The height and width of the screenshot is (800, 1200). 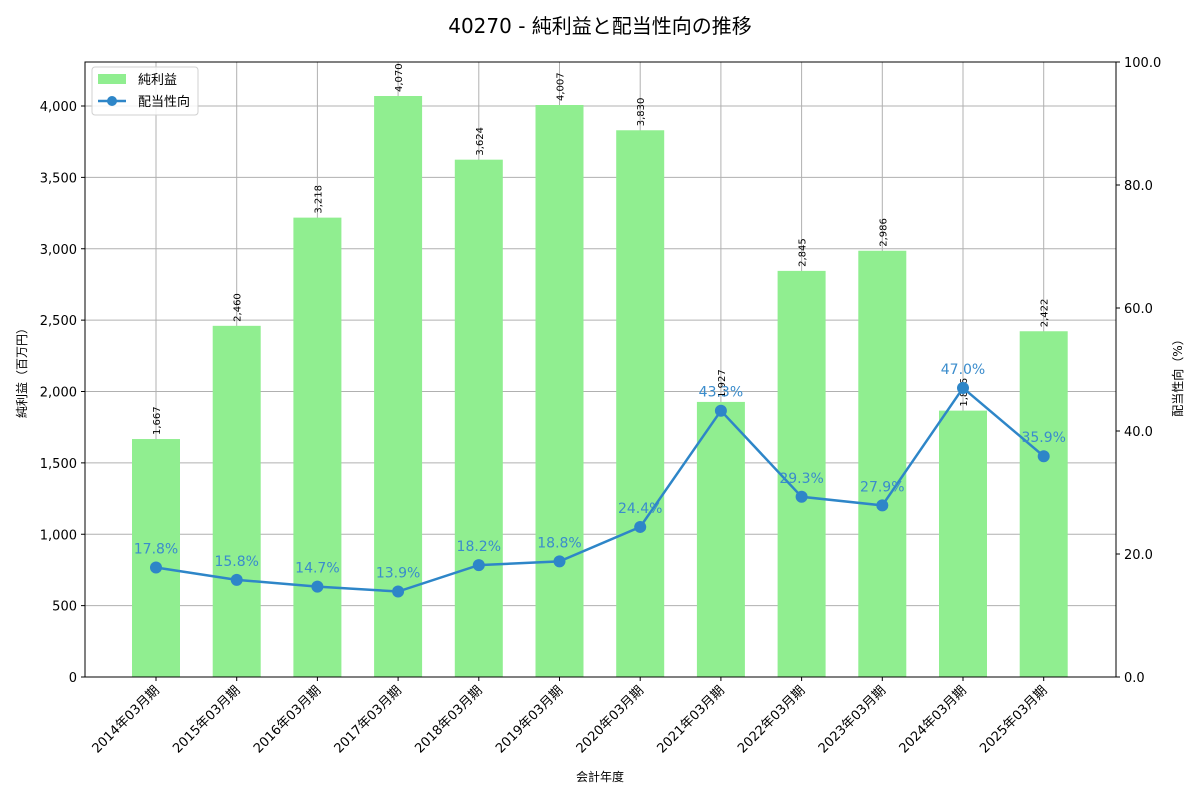 I want to click on left-tick-label: 4,000, so click(x=58, y=107).